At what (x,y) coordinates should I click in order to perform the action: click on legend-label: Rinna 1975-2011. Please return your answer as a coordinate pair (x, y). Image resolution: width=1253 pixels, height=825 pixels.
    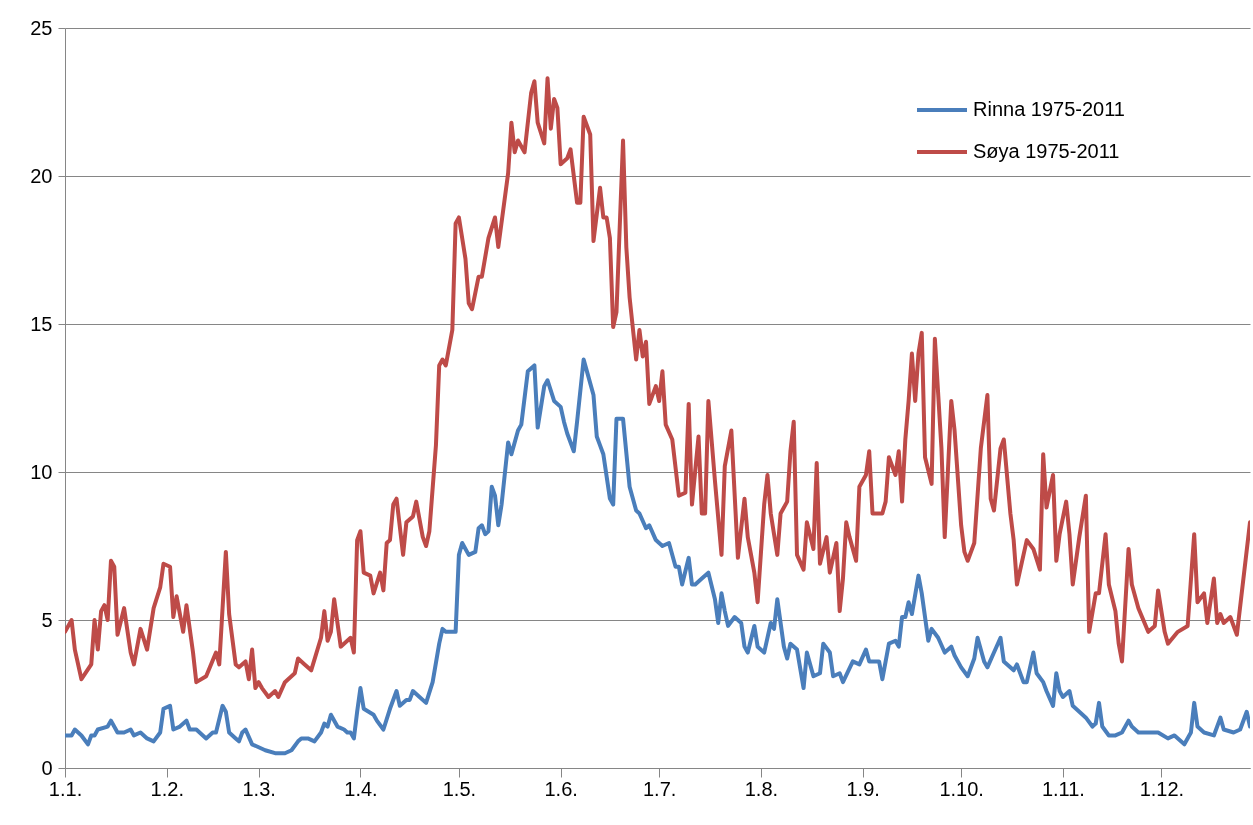
    Looking at the image, I should click on (1049, 109).